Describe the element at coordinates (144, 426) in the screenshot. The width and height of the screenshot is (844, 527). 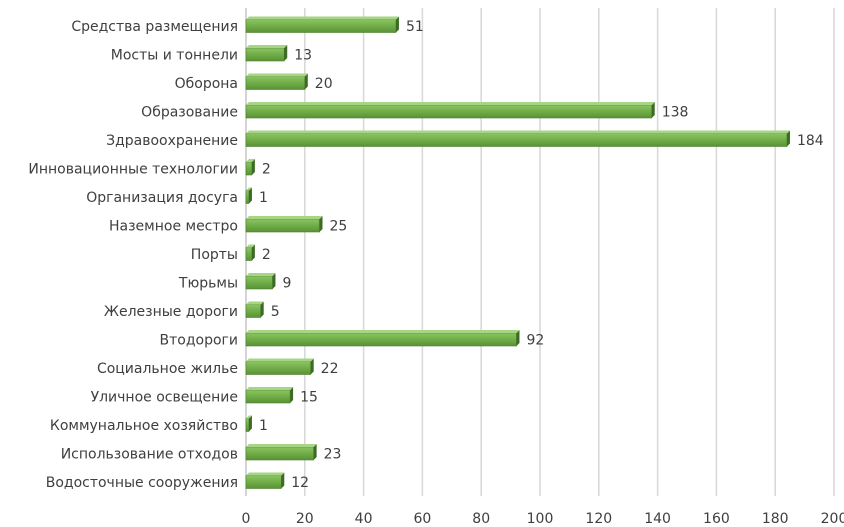
I see `category-label: Коммунальное хозяйство` at that location.